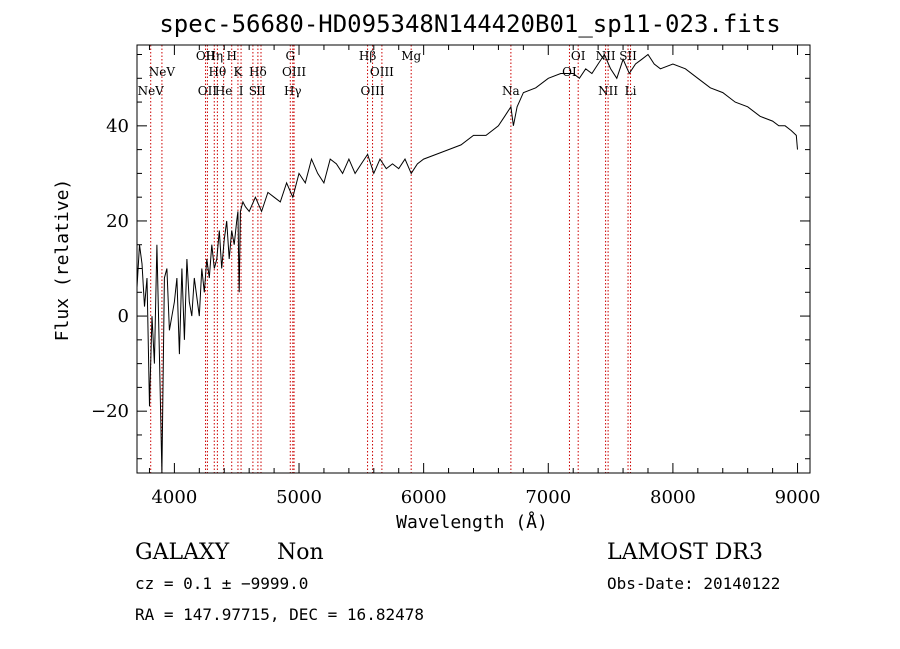 Image resolution: width=900 pixels, height=649 pixels. Describe the element at coordinates (300, 552) in the screenshot. I see `object-subclass: Non` at that location.